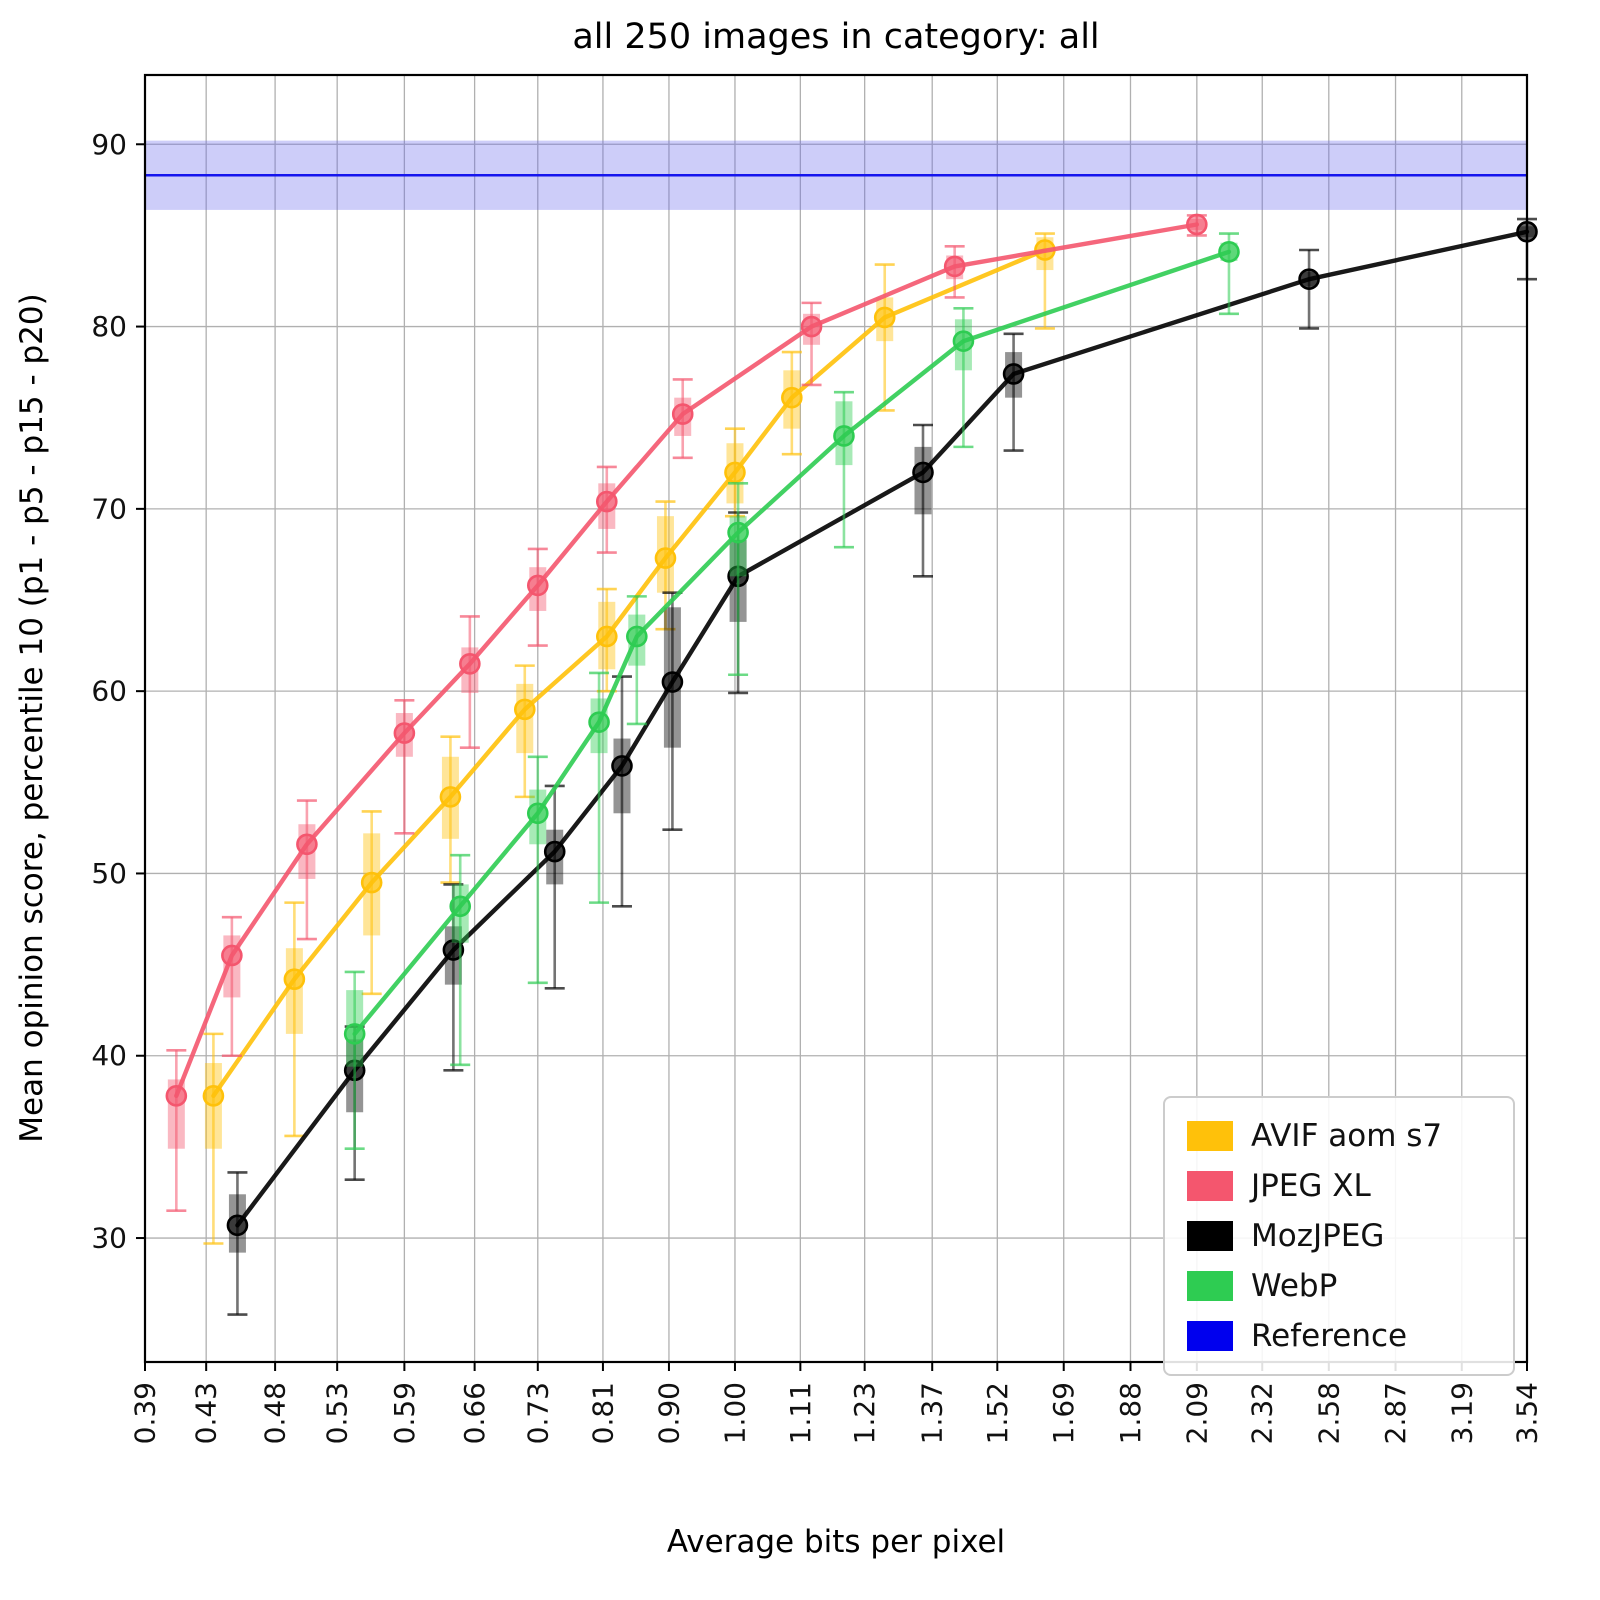 This screenshot has height=1600, width=1600. Describe the element at coordinates (836, 1542) in the screenshot. I see `x-axis-label: Average bits per pixel` at that location.